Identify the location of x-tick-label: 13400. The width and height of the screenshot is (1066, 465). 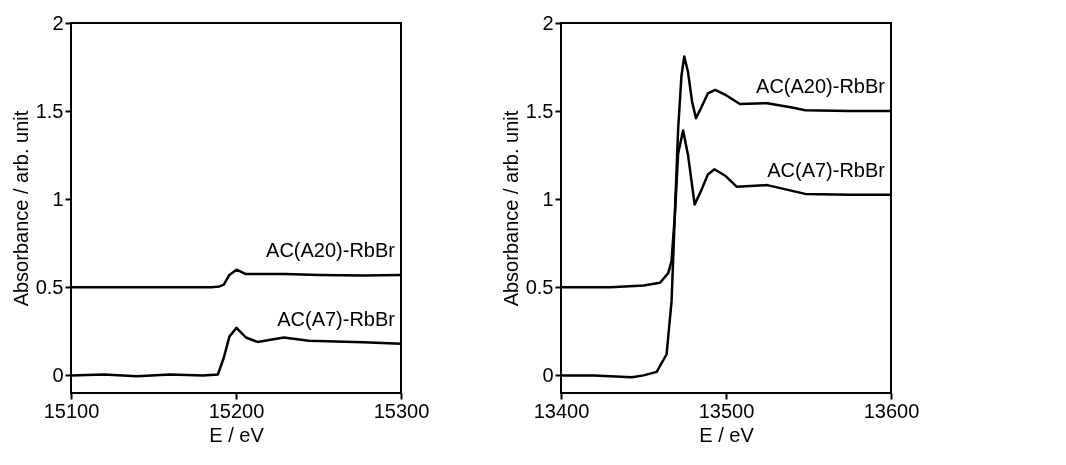
(561, 410).